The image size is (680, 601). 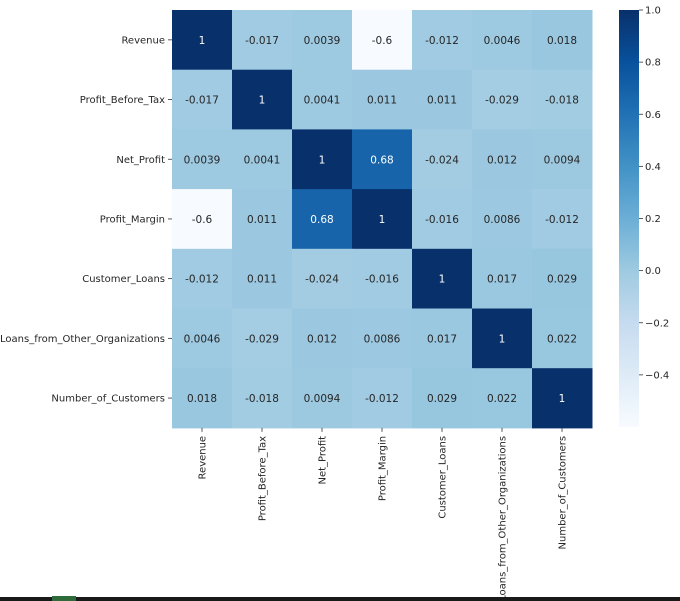 What do you see at coordinates (629, 218) in the screenshot?
I see `colorbar` at bounding box center [629, 218].